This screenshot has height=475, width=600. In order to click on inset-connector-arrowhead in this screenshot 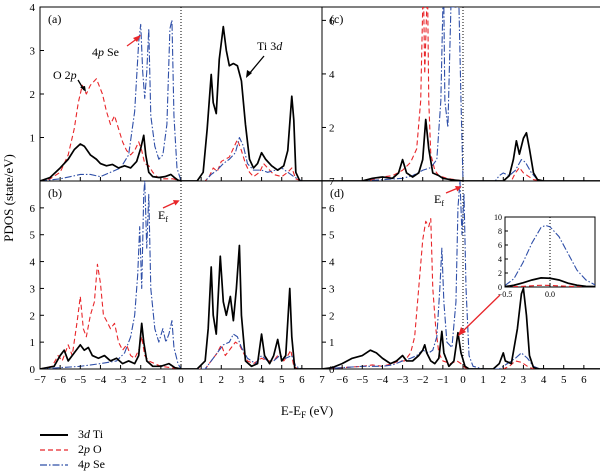, I will do `click(462, 331)`.